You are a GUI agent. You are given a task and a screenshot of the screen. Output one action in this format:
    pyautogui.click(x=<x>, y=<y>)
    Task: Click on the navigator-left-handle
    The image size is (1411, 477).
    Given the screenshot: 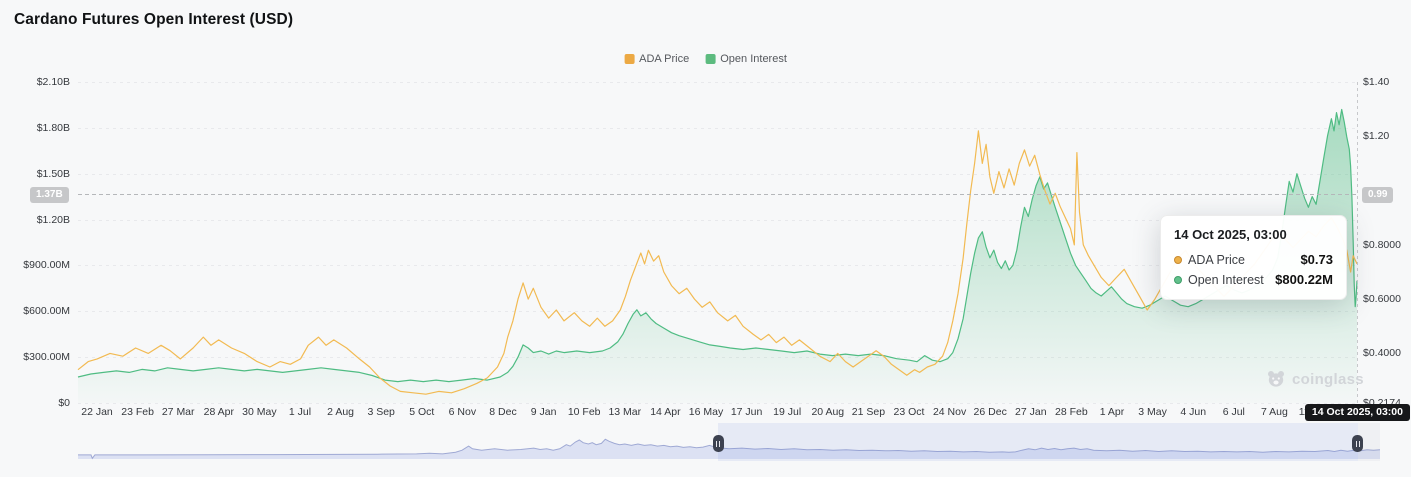 What is the action you would take?
    pyautogui.click(x=718, y=443)
    